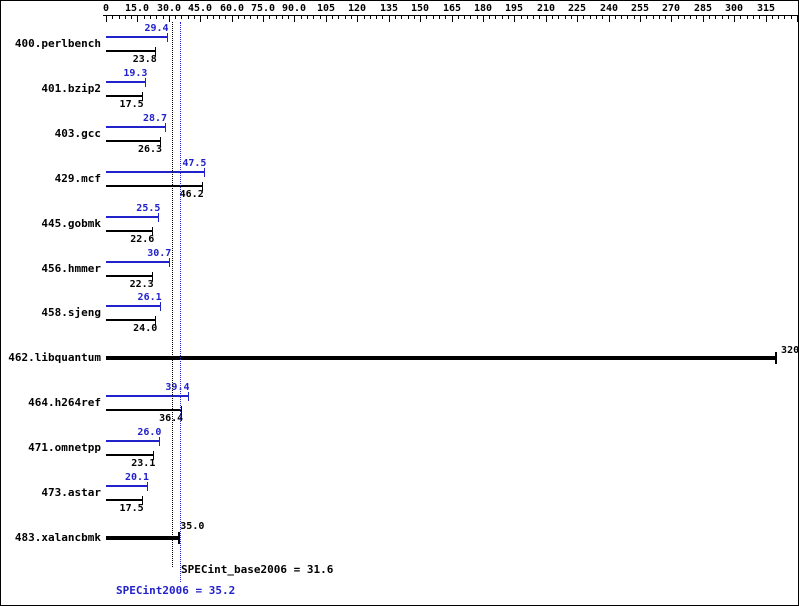 The width and height of the screenshot is (799, 606). I want to click on axis-tick-label: 75.0, so click(263, 8).